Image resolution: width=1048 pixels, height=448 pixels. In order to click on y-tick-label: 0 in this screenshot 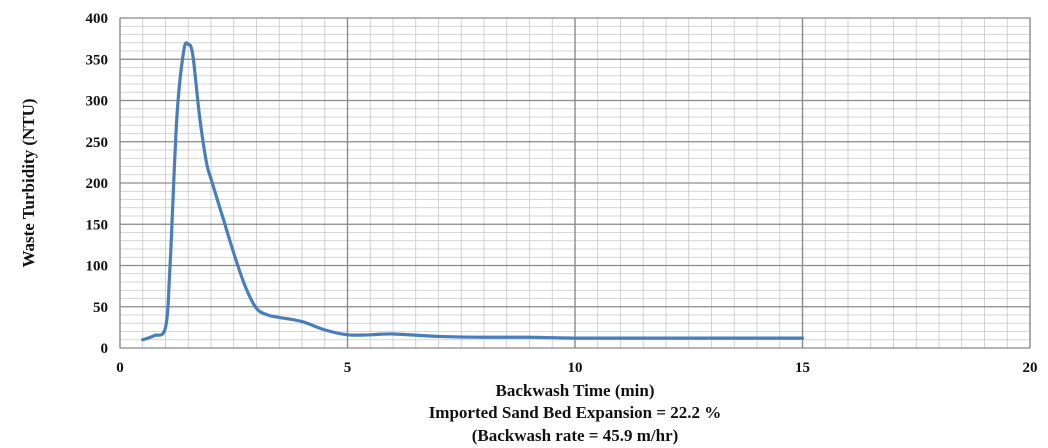, I will do `click(105, 349)`.